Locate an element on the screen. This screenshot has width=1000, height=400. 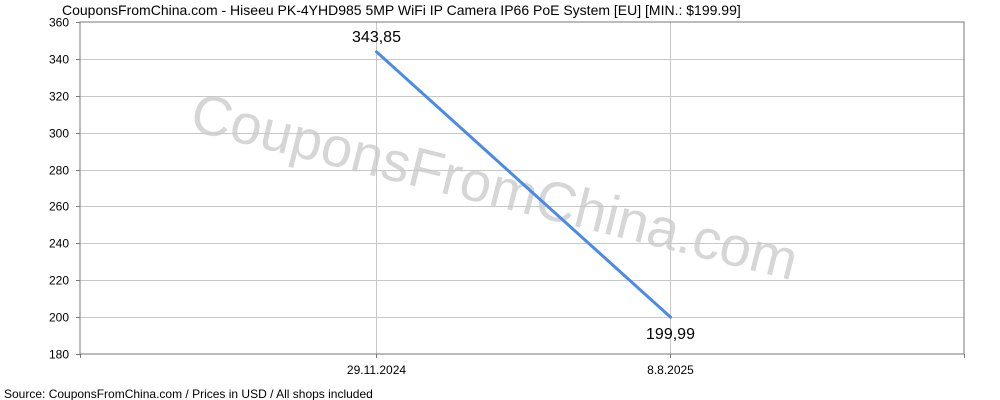
y-tick-label: 340 is located at coordinates (59, 60).